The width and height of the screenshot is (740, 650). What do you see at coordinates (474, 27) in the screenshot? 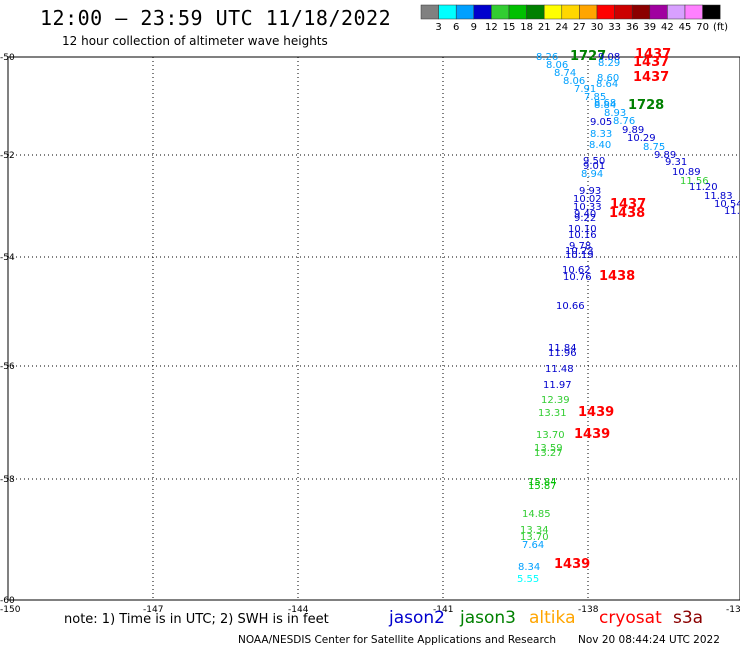
I see `legend-tick-label: 9` at bounding box center [474, 27].